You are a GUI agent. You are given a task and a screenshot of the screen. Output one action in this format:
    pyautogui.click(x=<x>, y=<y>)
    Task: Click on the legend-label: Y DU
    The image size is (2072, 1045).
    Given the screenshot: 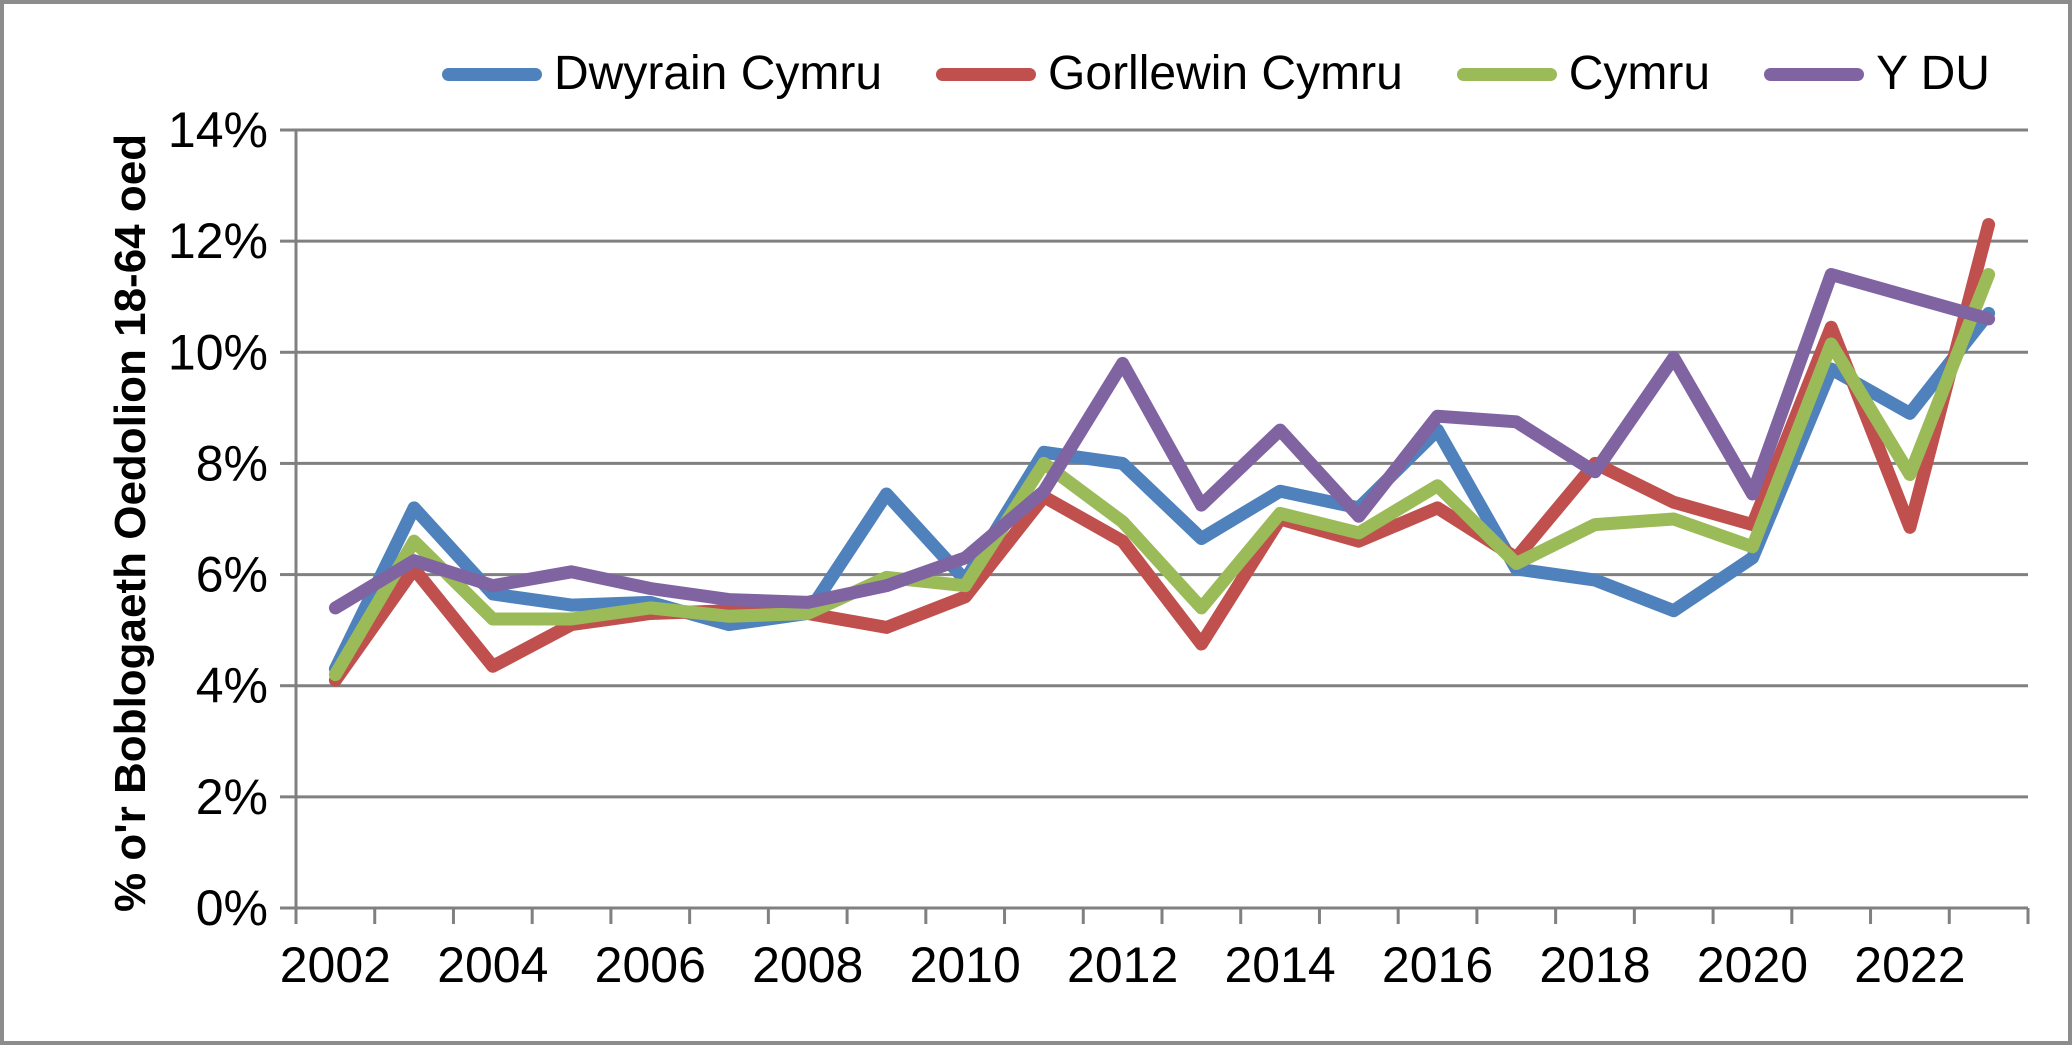 What is the action you would take?
    pyautogui.click(x=1933, y=73)
    